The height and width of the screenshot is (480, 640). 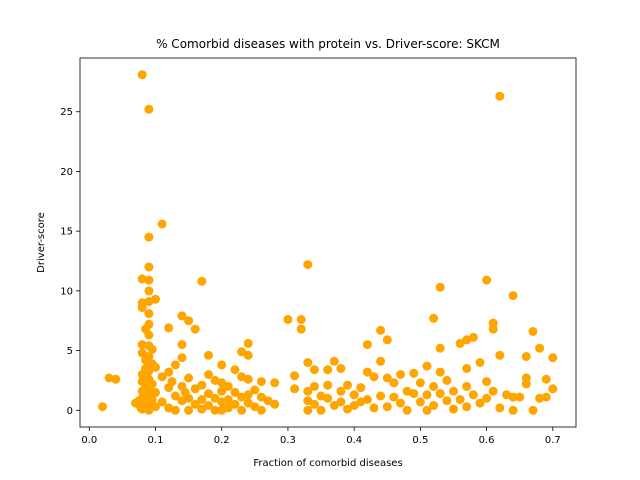 I want to click on x-tick-label: 0.5, so click(x=420, y=440).